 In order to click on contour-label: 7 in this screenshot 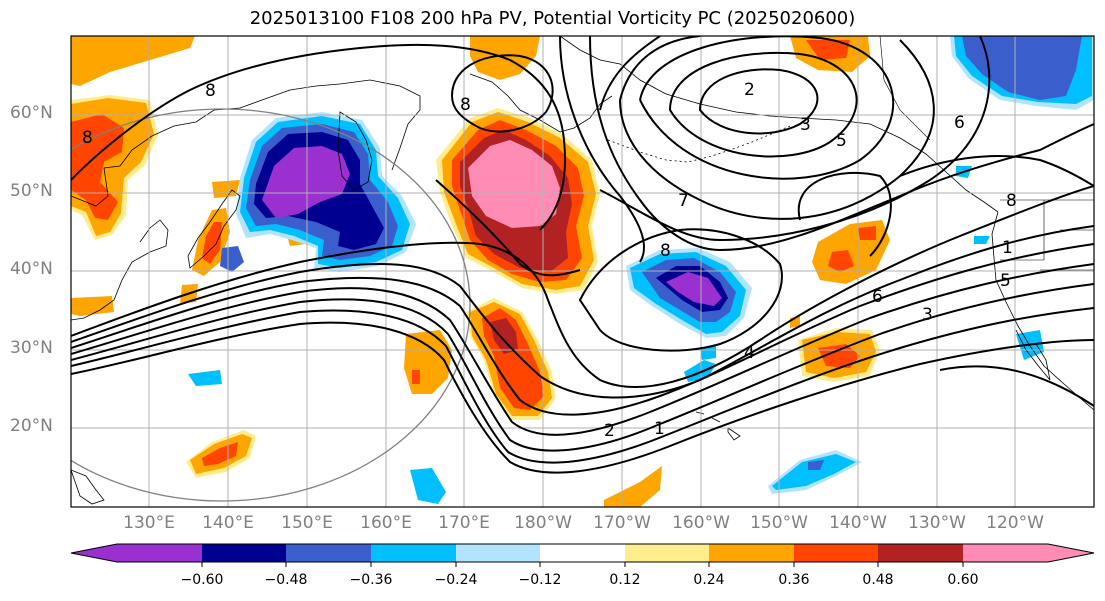, I will do `click(683, 201)`.